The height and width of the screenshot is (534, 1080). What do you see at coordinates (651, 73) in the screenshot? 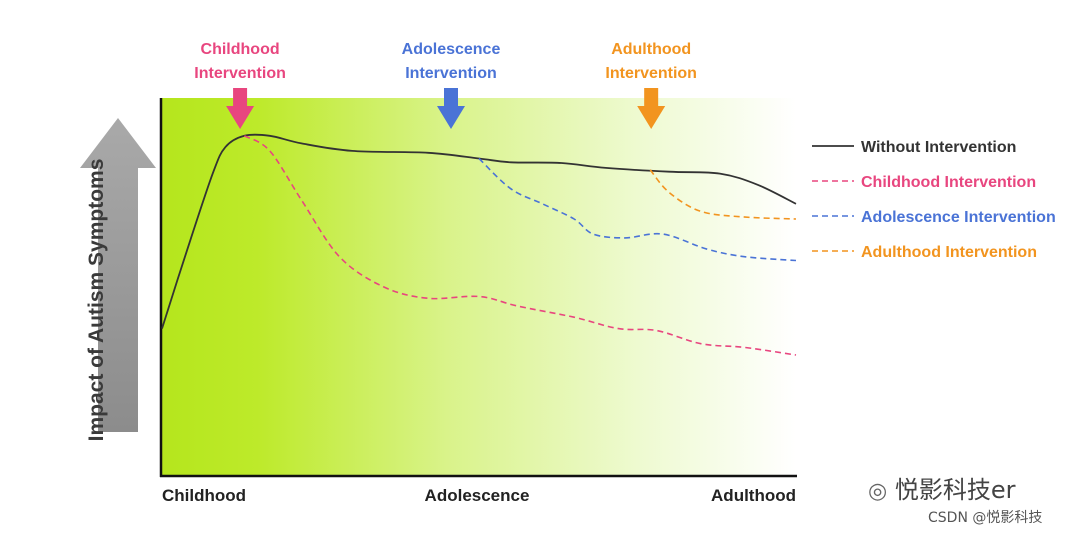
I see `intervention-label-adulthood-line2: Intervention` at bounding box center [651, 73].